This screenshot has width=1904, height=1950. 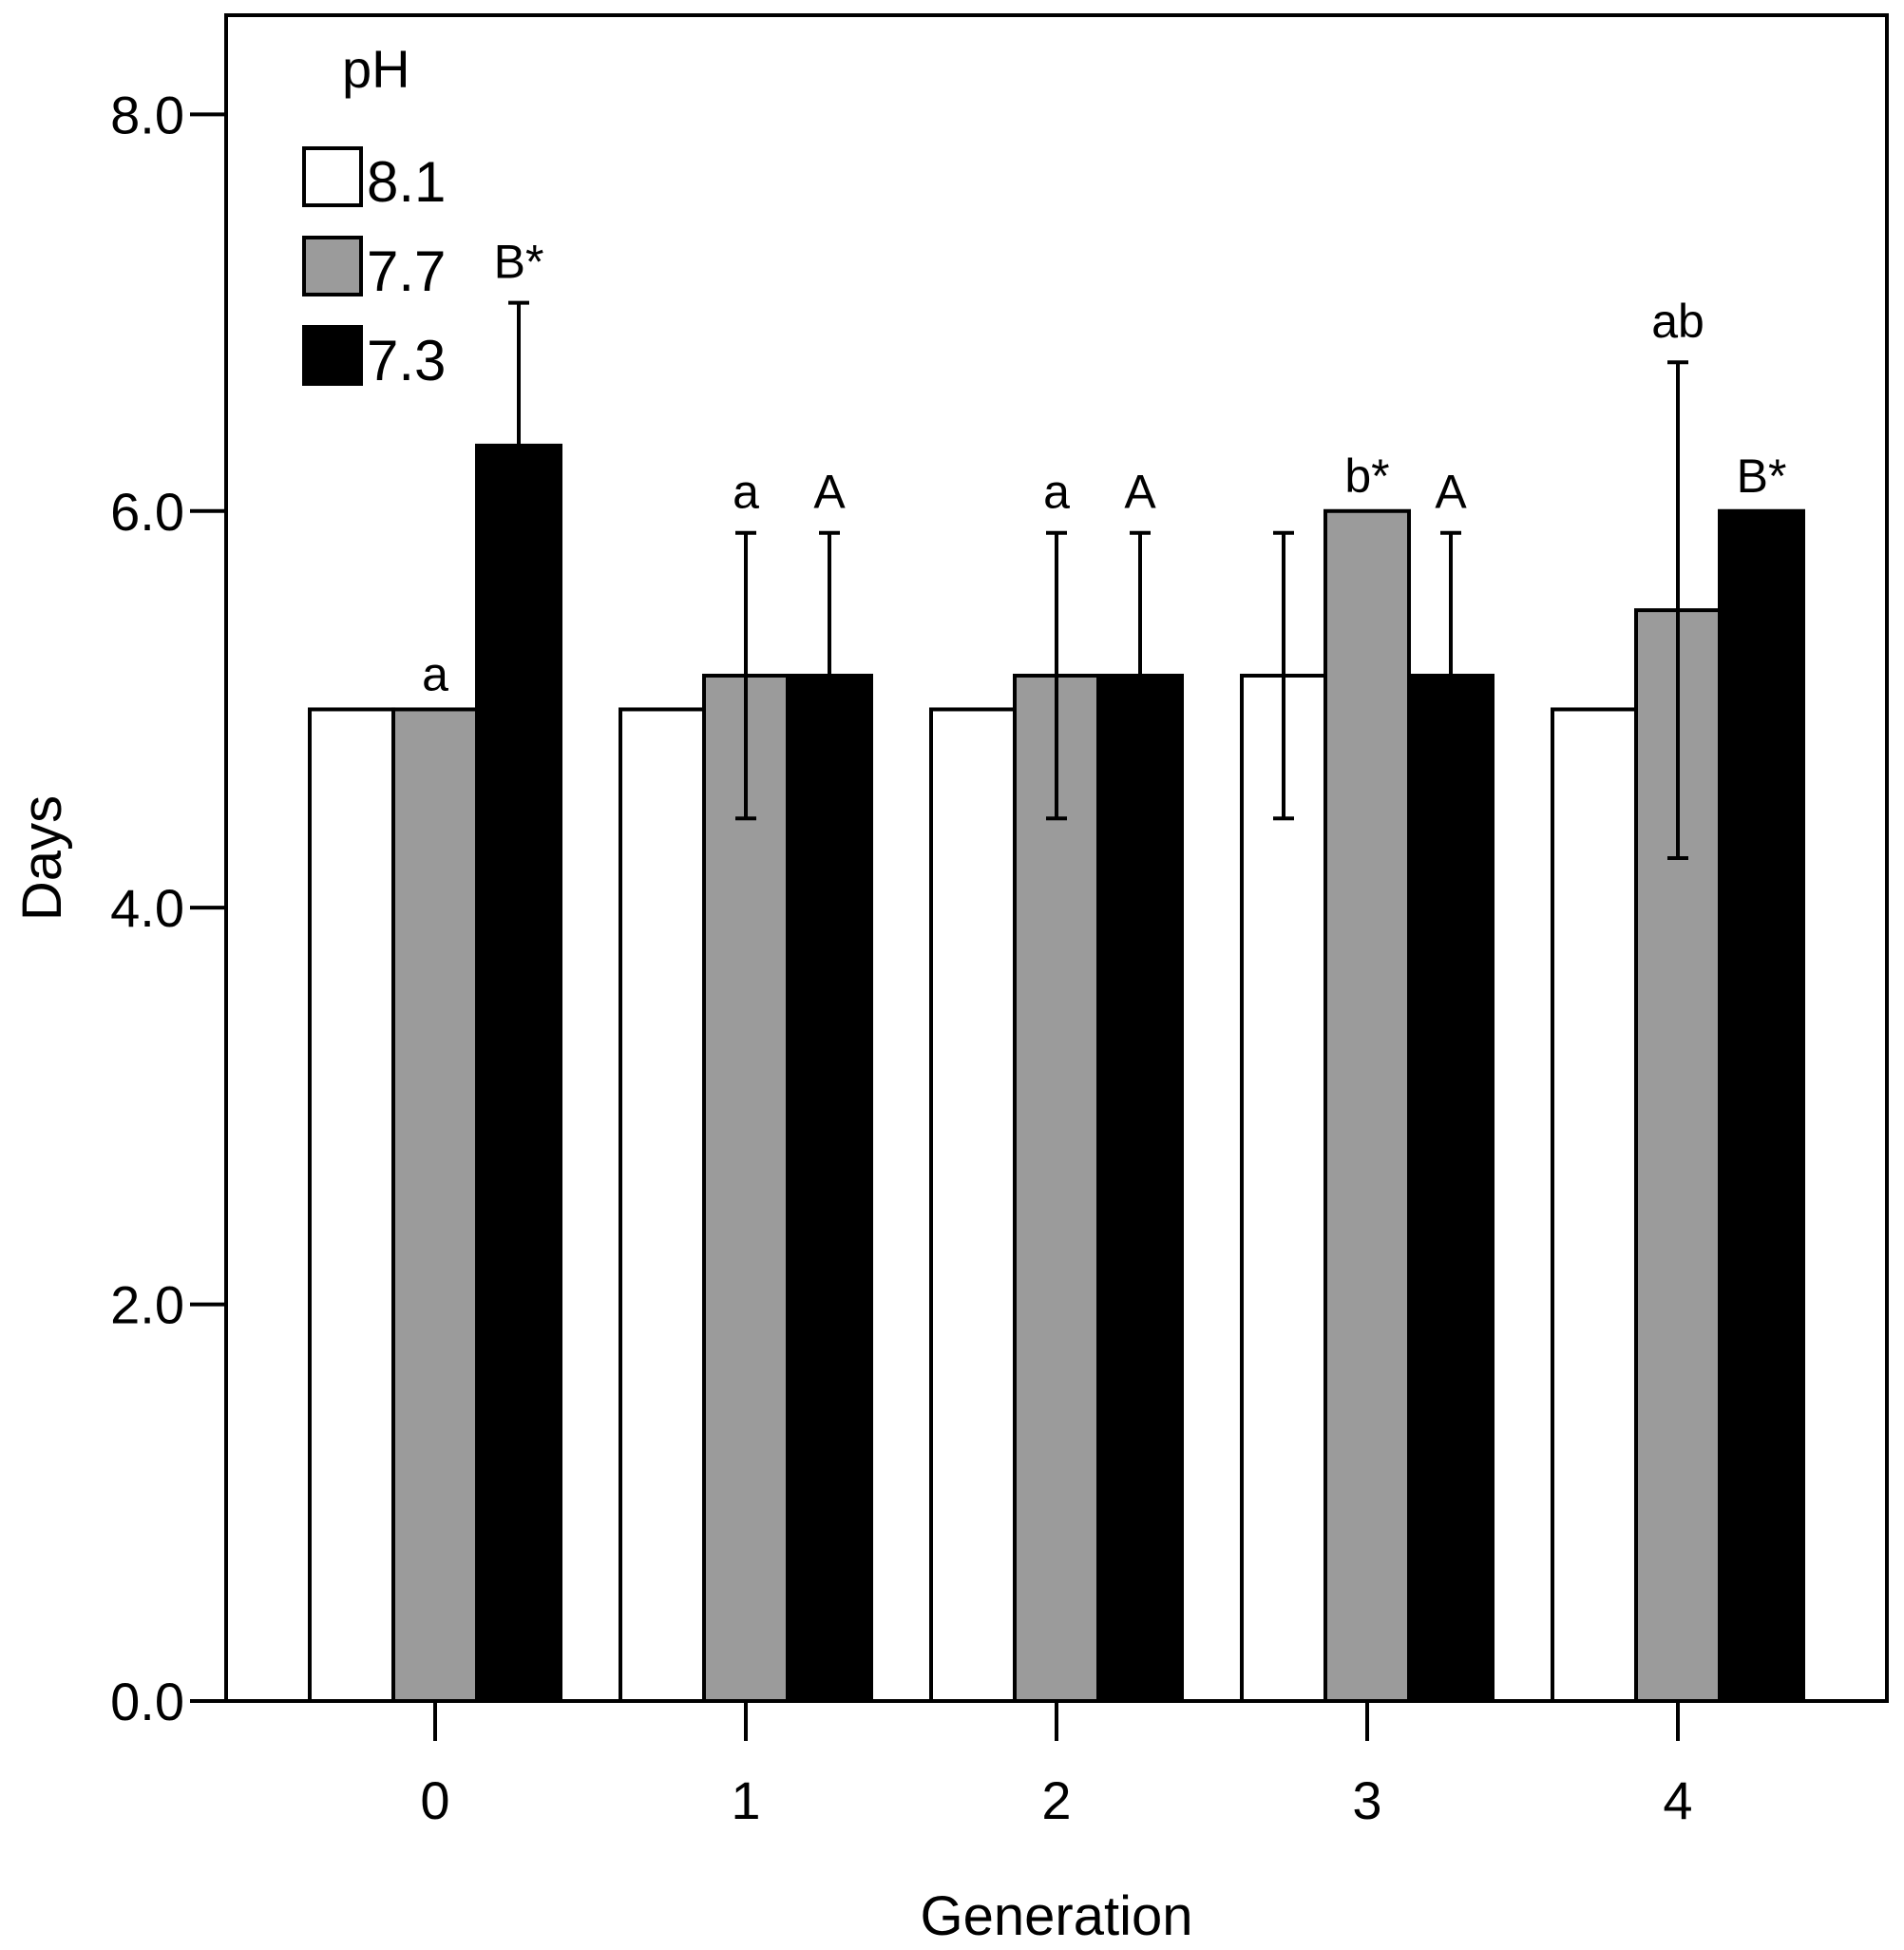 What do you see at coordinates (1056, 1800) in the screenshot?
I see `x-tick-label: 2` at bounding box center [1056, 1800].